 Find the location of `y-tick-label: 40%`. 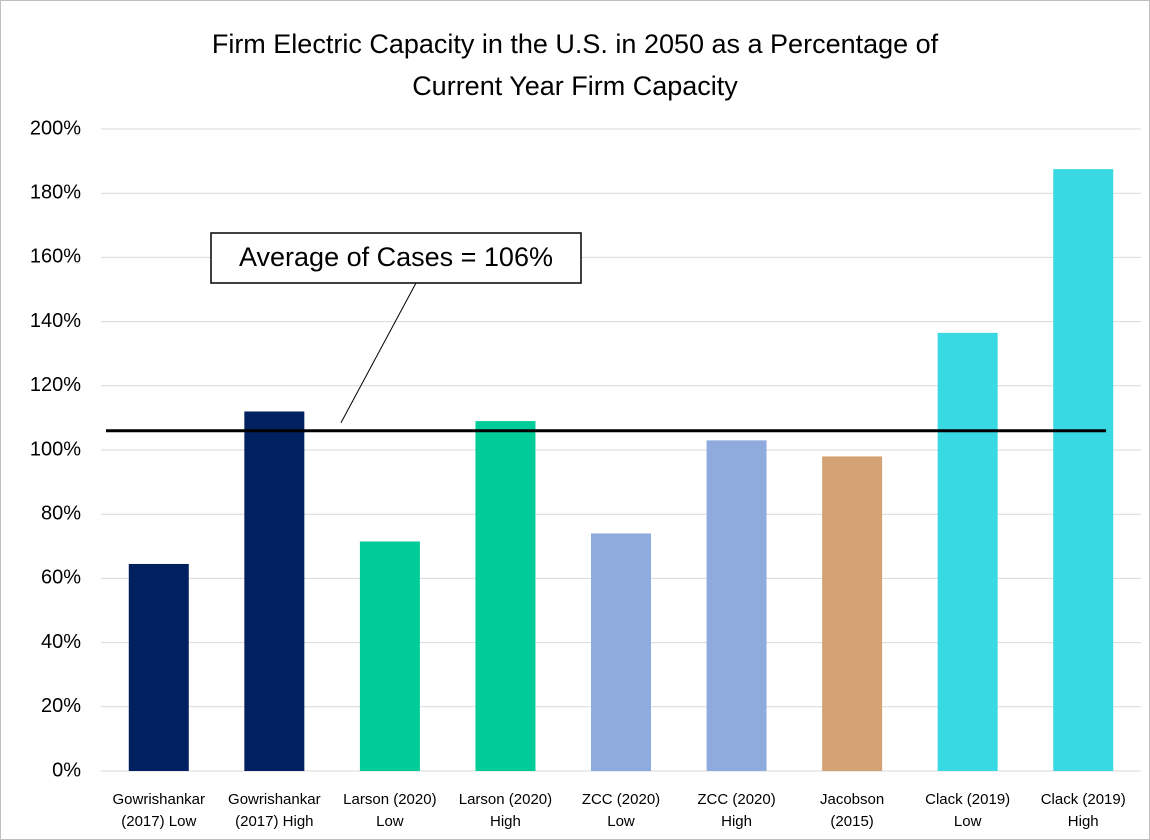

y-tick-label: 40% is located at coordinates (61, 642).